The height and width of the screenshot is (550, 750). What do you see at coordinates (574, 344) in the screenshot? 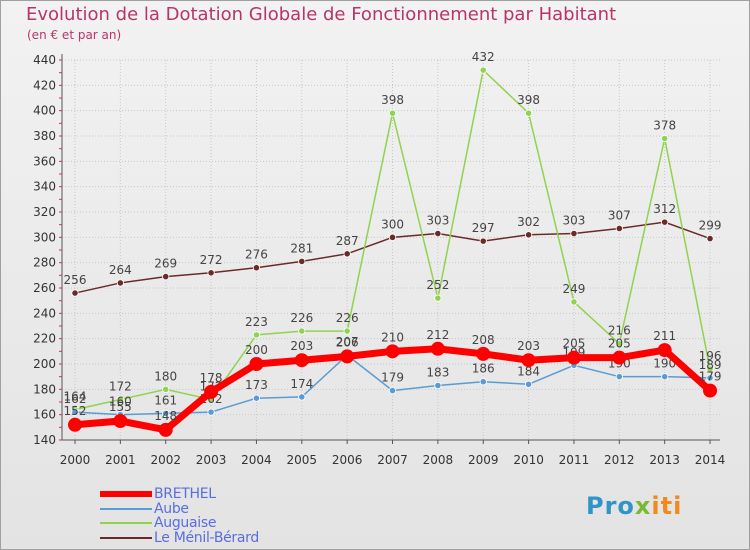
I see `data-label-brethel-2011: 205` at bounding box center [574, 344].